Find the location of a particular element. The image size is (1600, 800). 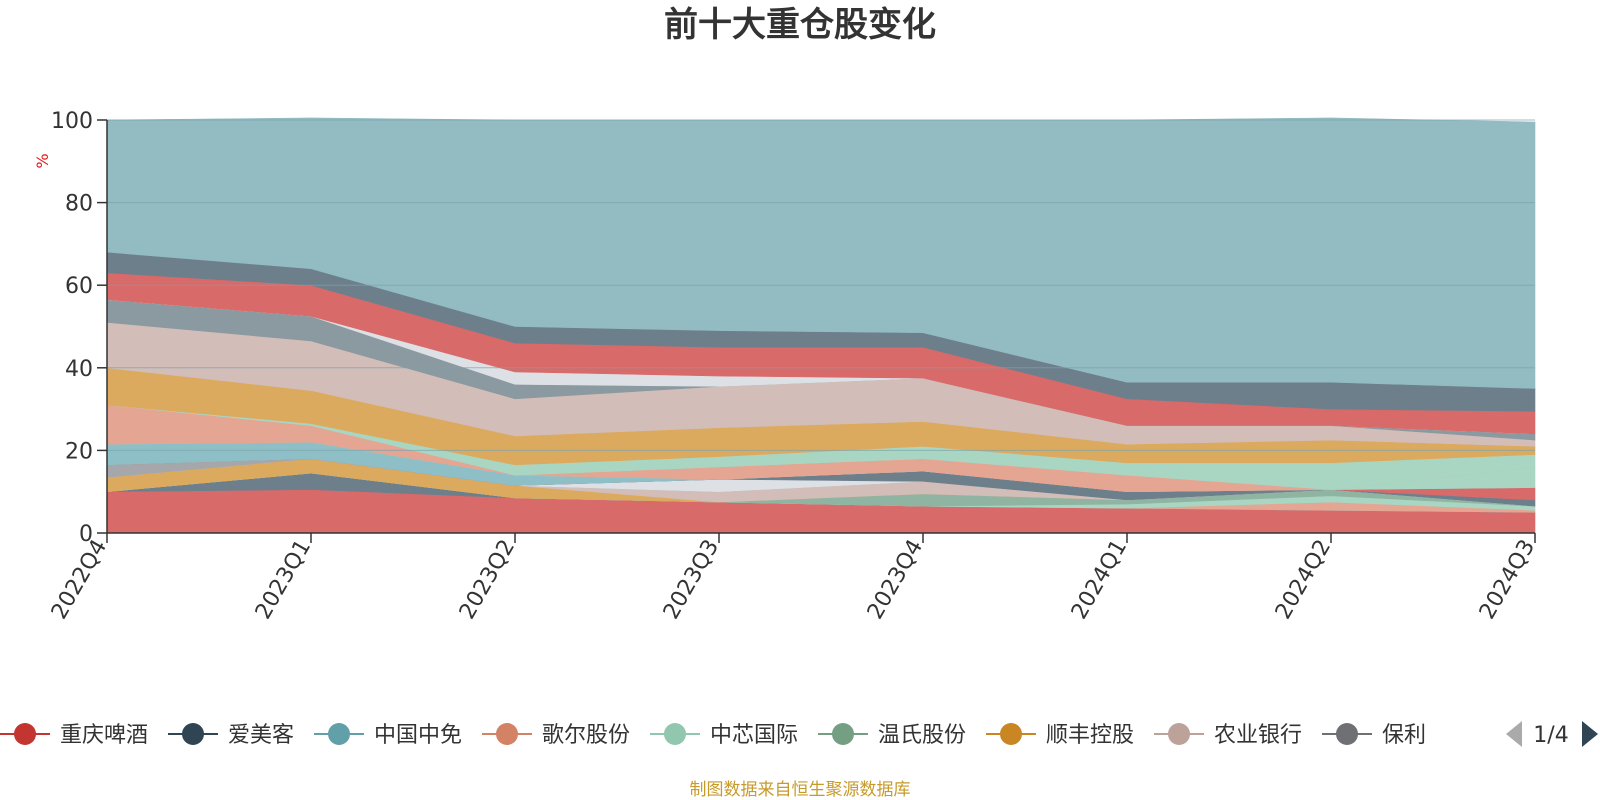

legend-item-1: 爱美客 is located at coordinates (231, 735).